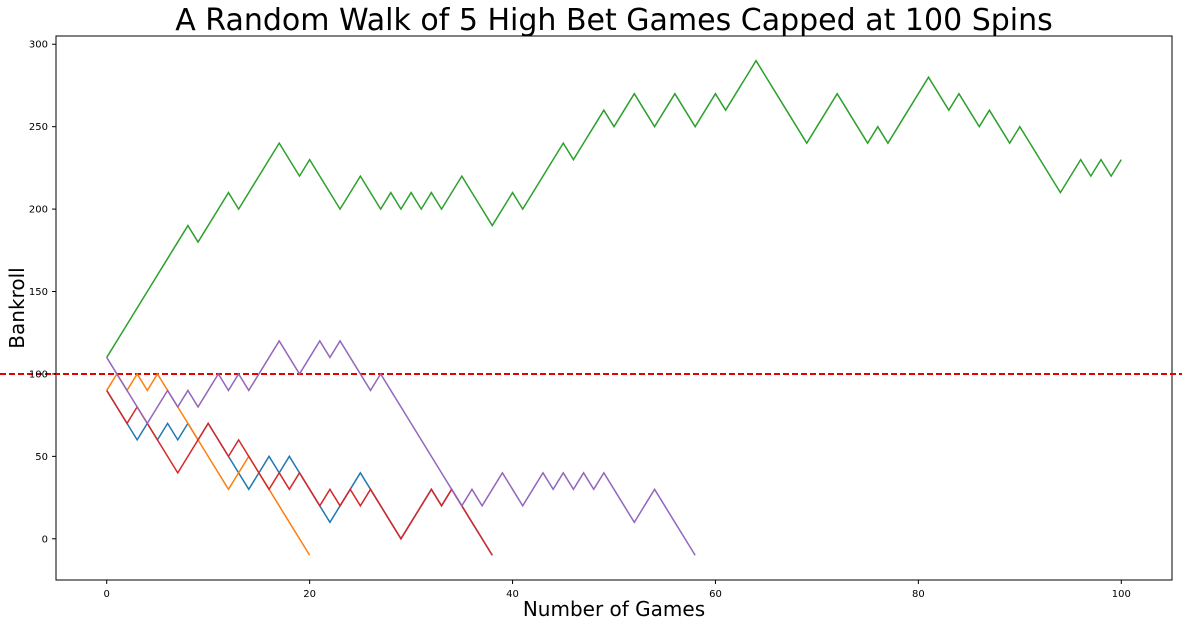 The image size is (1182, 626). Describe the element at coordinates (107, 594) in the screenshot. I see `x-tick-label: 0` at that location.